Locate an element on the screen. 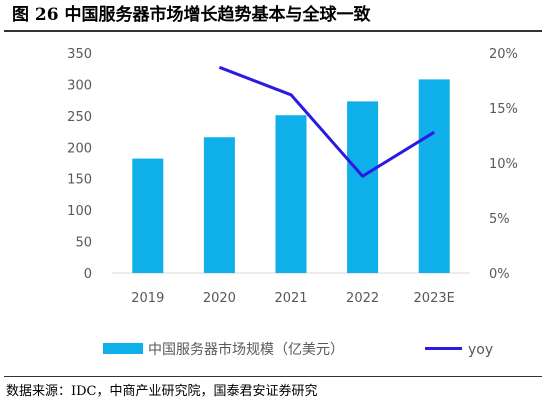 This screenshot has width=546, height=408. source-note: 数据来源：IDC，中商产业研究院，国泰君安证券研究 is located at coordinates (162, 391).